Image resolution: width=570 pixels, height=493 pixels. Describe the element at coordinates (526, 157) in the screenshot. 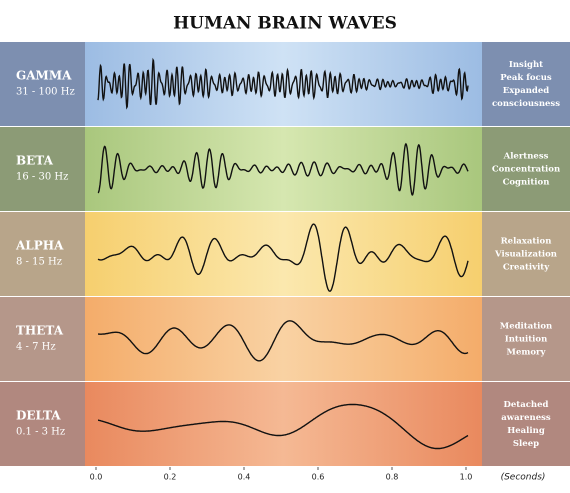

I see `band-effect: Alertness` at that location.